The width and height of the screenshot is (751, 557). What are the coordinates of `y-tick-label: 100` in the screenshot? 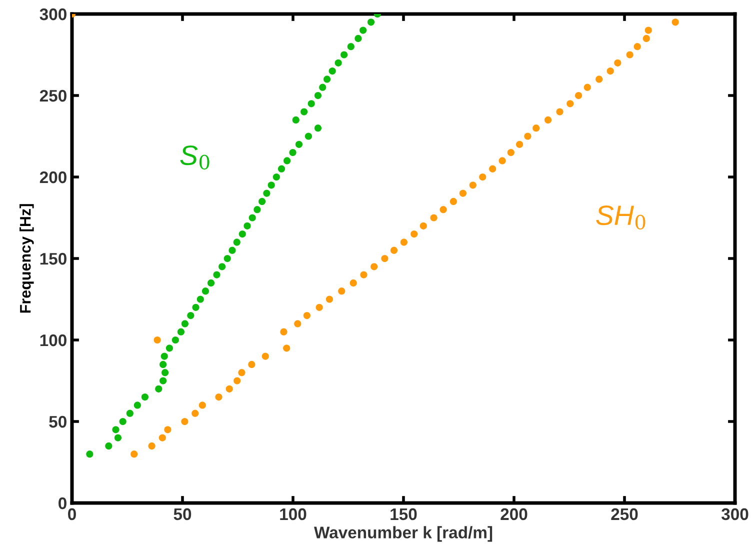 It's located at (53, 340).